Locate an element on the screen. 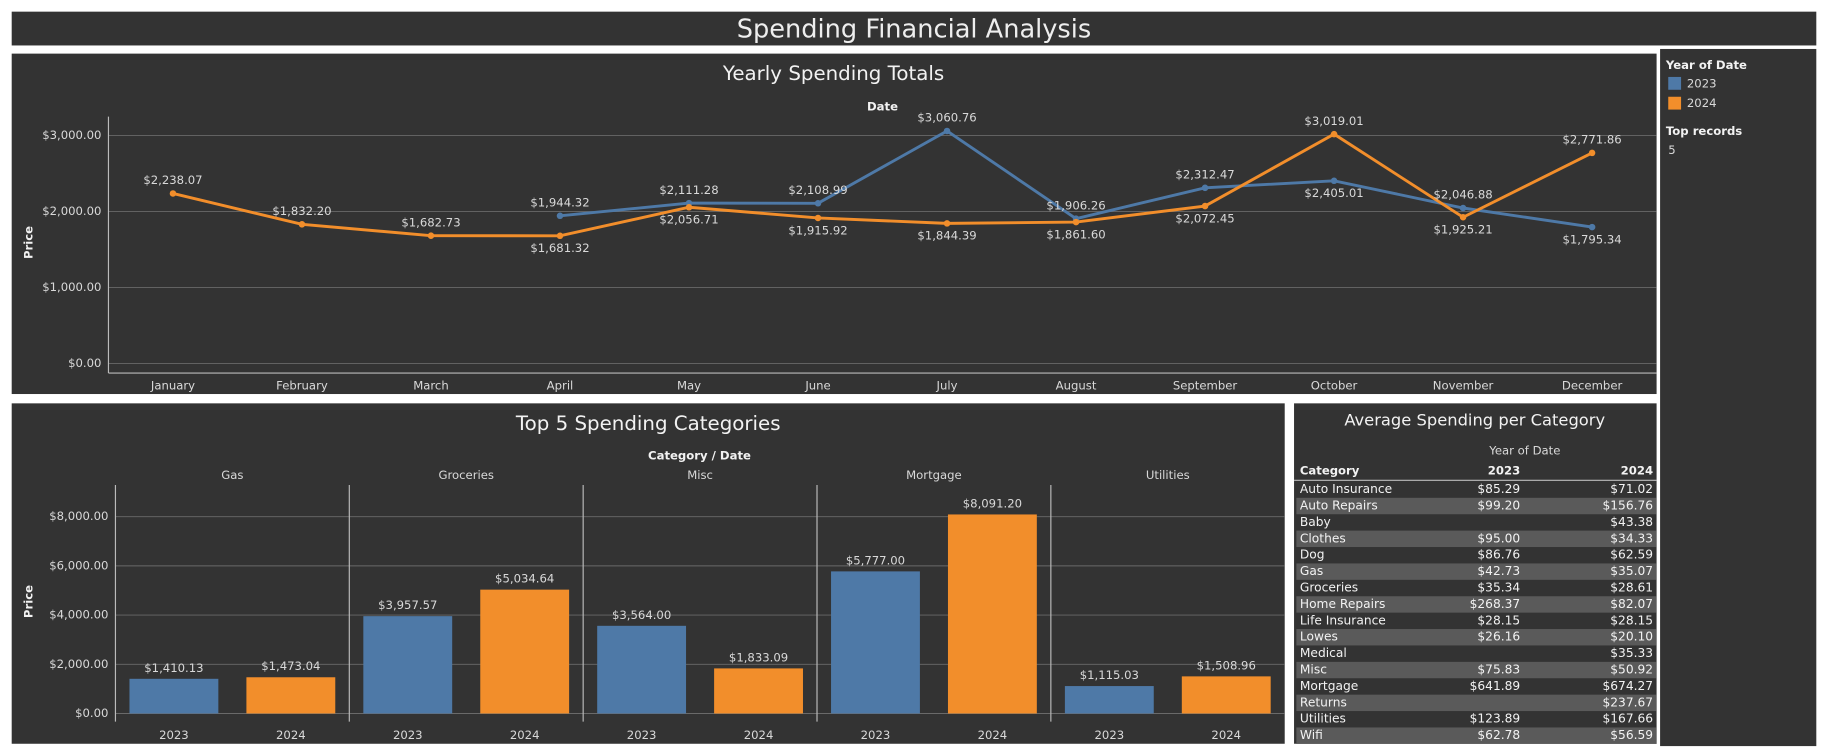  table-cell: Groceries is located at coordinates (1329, 588).